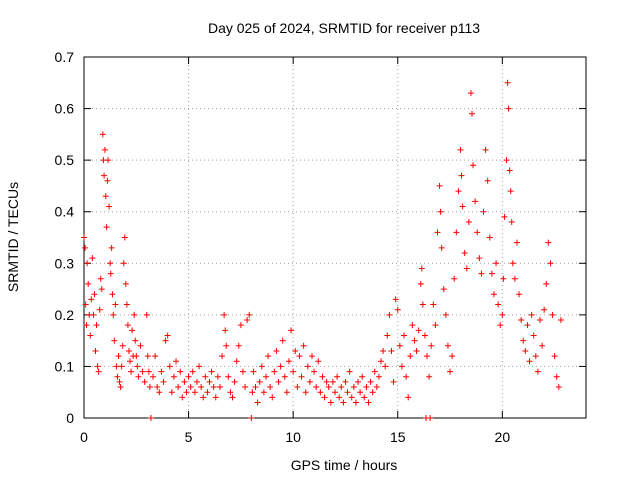  I want to click on y-tick-label: 0.1, so click(65, 366).